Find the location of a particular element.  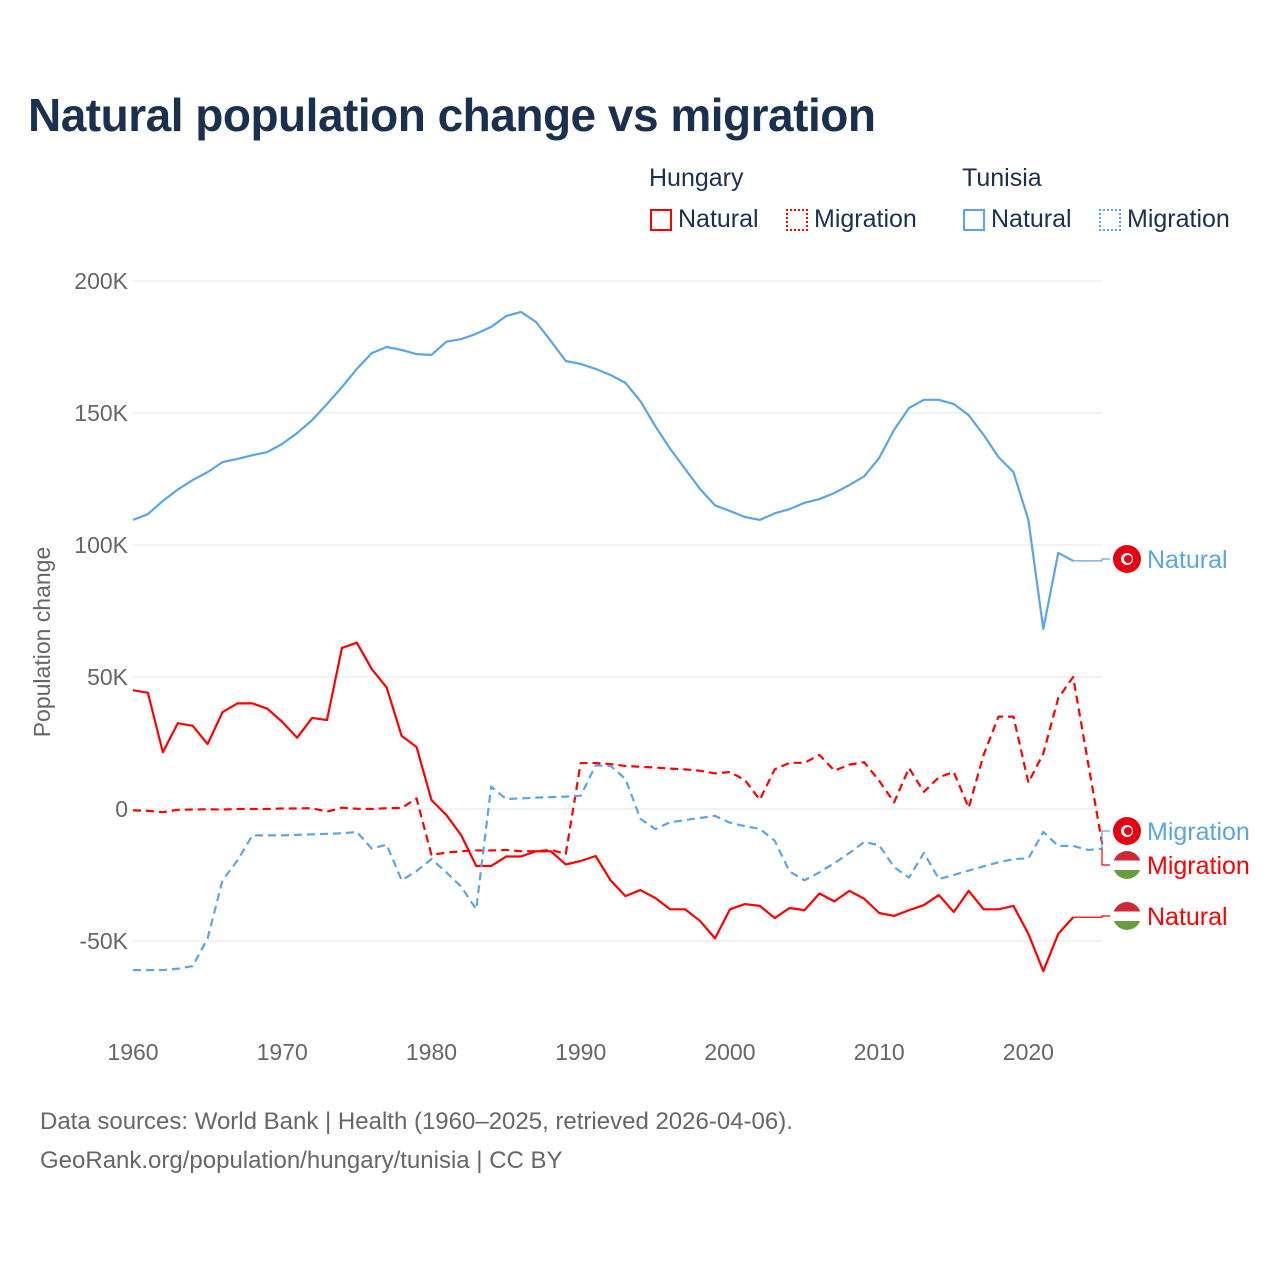

legend-group-tunisia: Tunisia is located at coordinates (1002, 178).